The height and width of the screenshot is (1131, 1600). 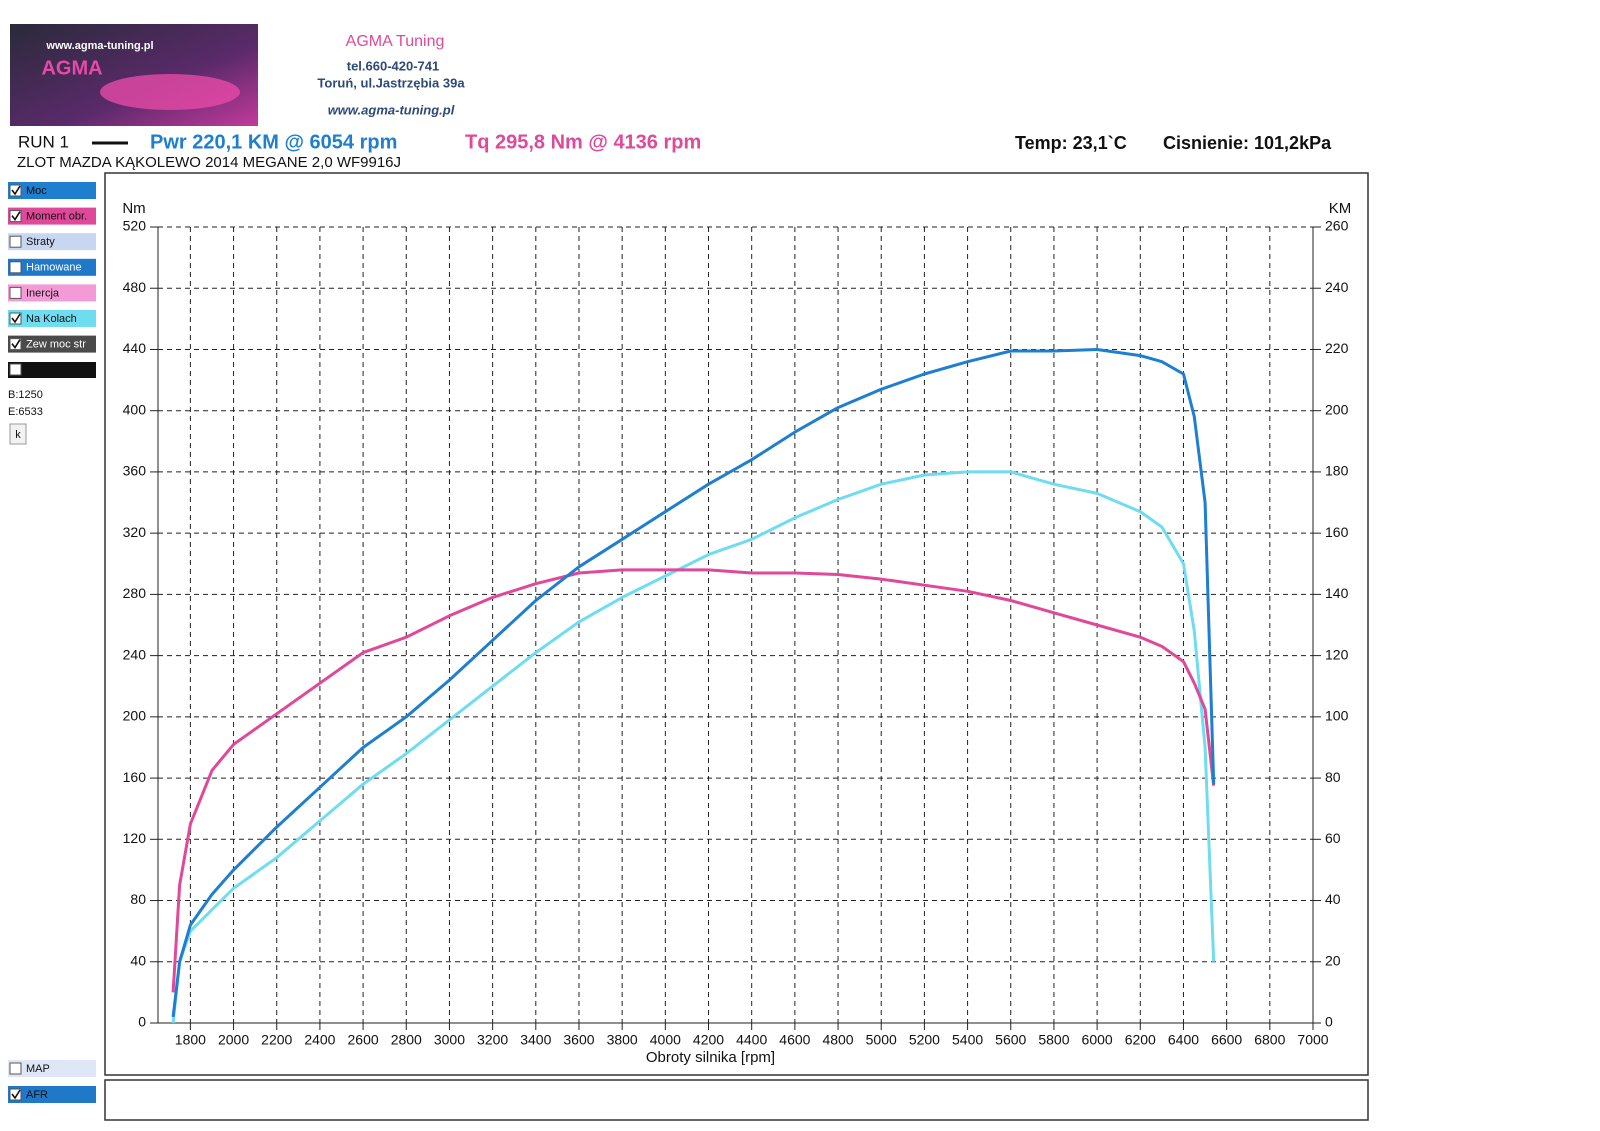 What do you see at coordinates (135, 532) in the screenshot?
I see `y-tick-label: 320` at bounding box center [135, 532].